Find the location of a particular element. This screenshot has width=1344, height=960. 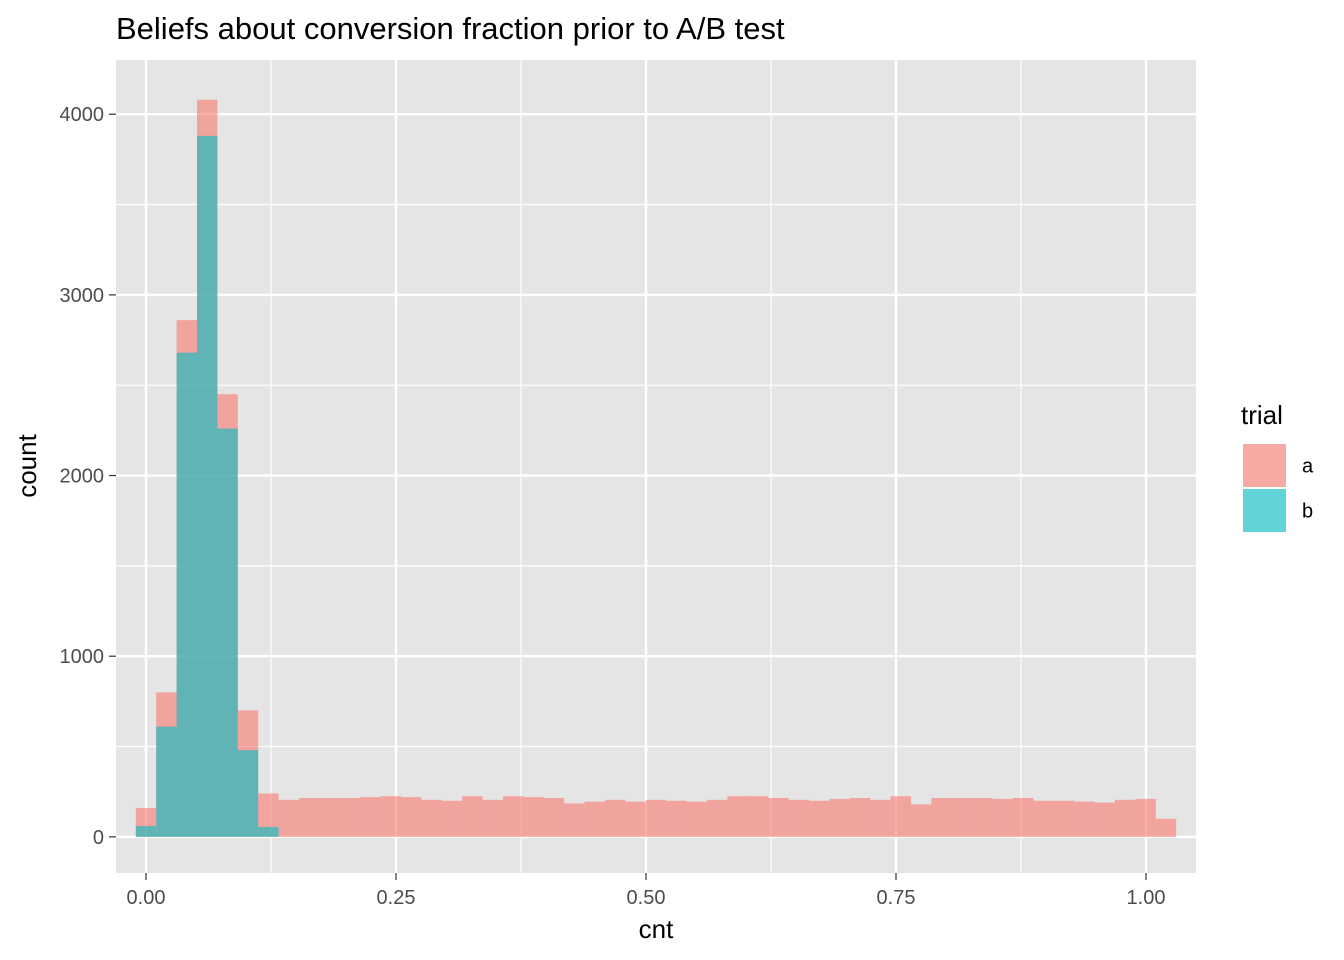

x-axis-title: cnt is located at coordinates (656, 929).